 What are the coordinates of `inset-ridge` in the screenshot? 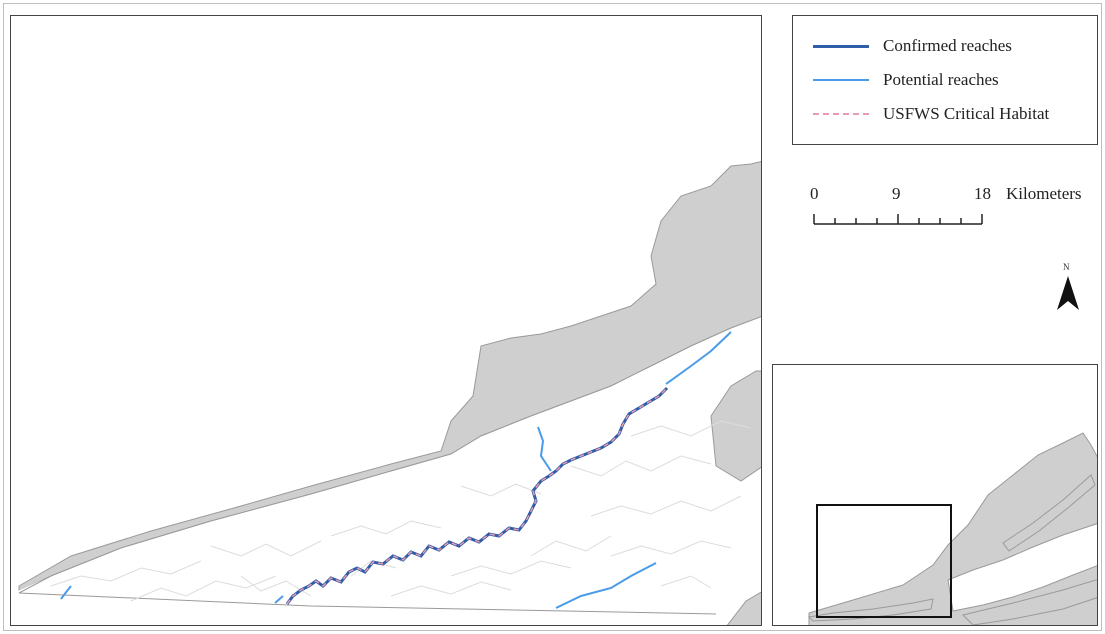 It's located at (1049, 513).